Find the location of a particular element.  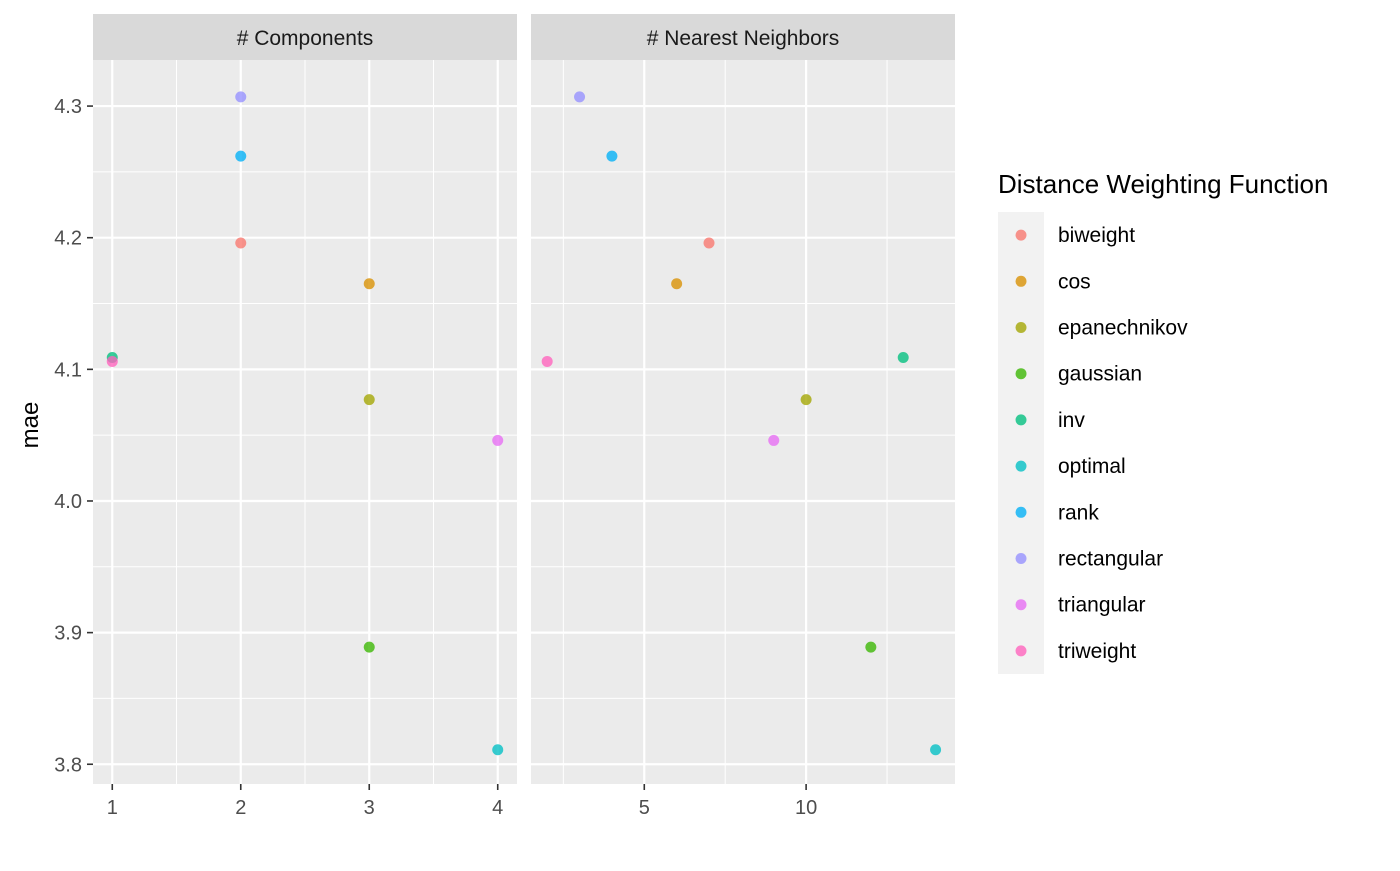

legend-label: epanechnikov is located at coordinates (1123, 328).